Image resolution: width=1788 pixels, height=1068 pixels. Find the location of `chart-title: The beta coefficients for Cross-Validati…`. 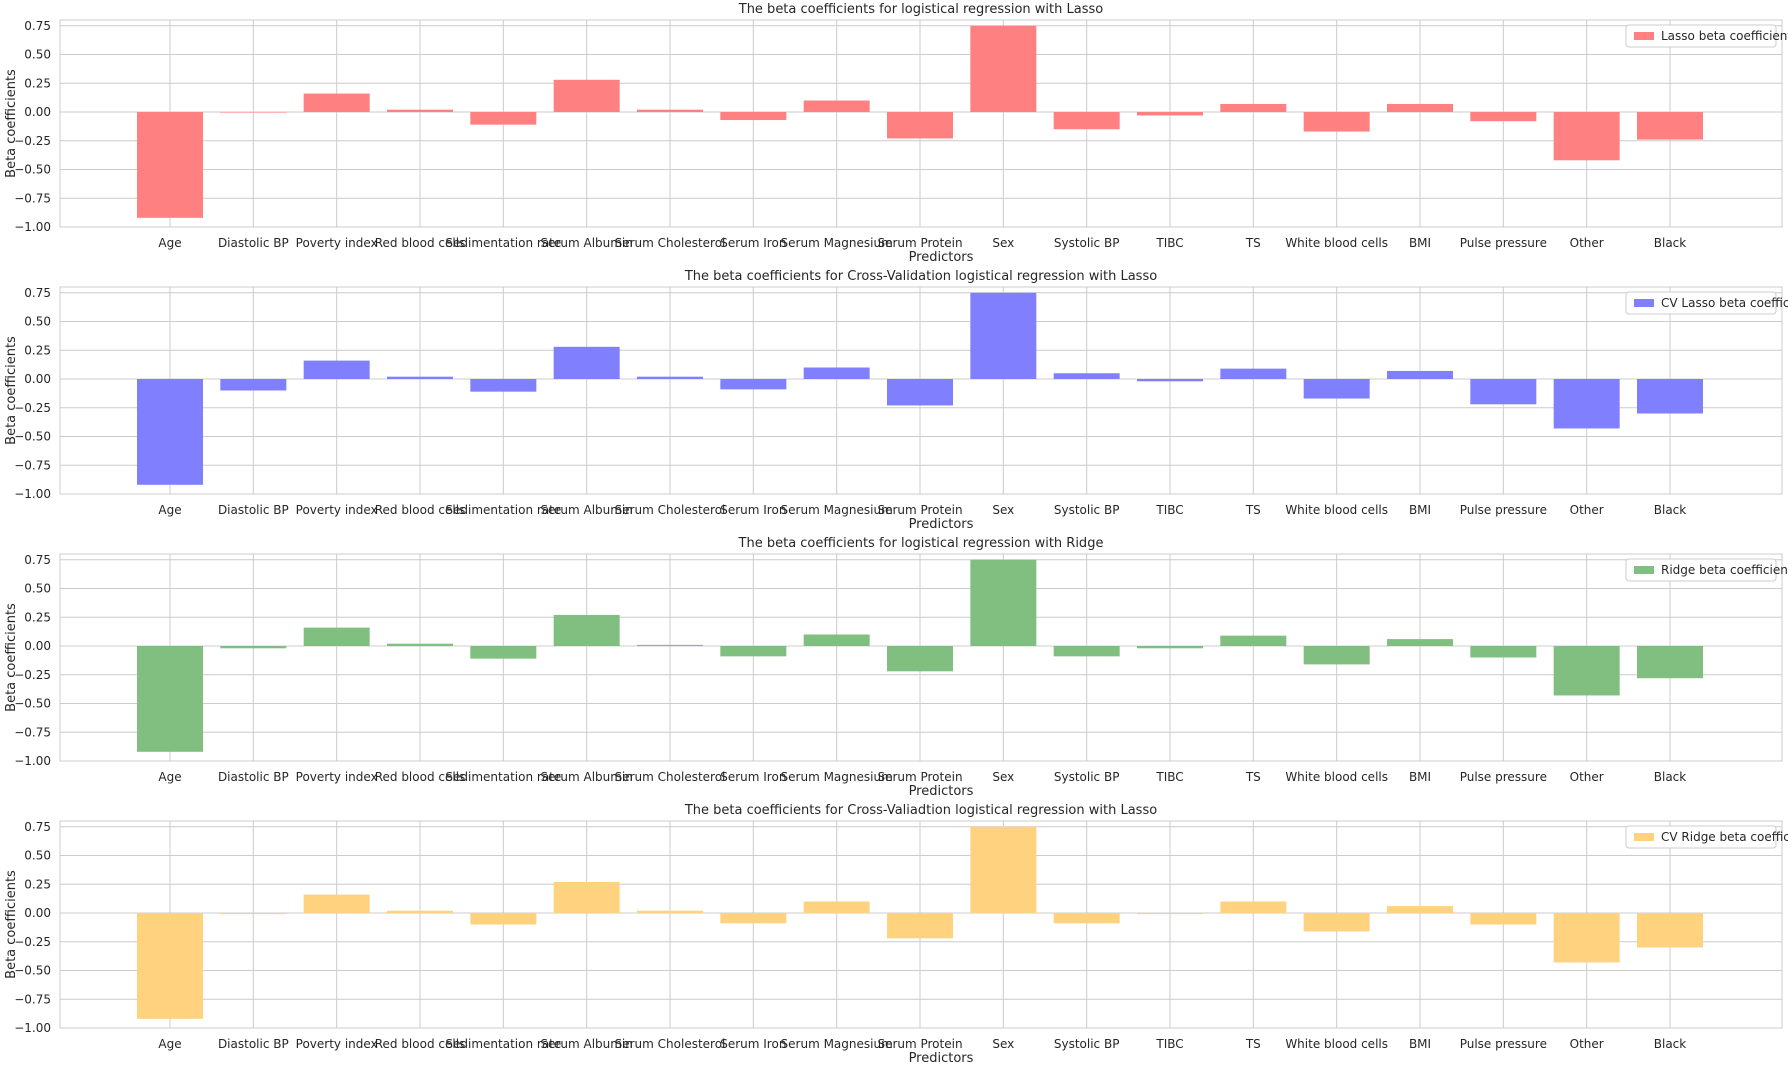

chart-title: The beta coefficients for Cross-Validati… is located at coordinates (920, 276).